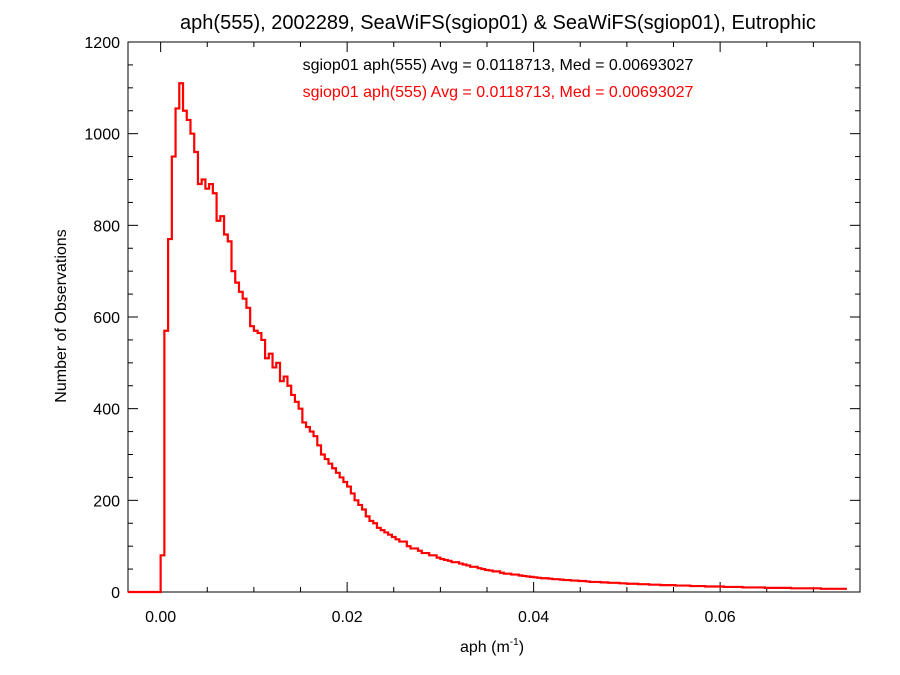  I want to click on x-tick-label: 0.02, so click(347, 617).